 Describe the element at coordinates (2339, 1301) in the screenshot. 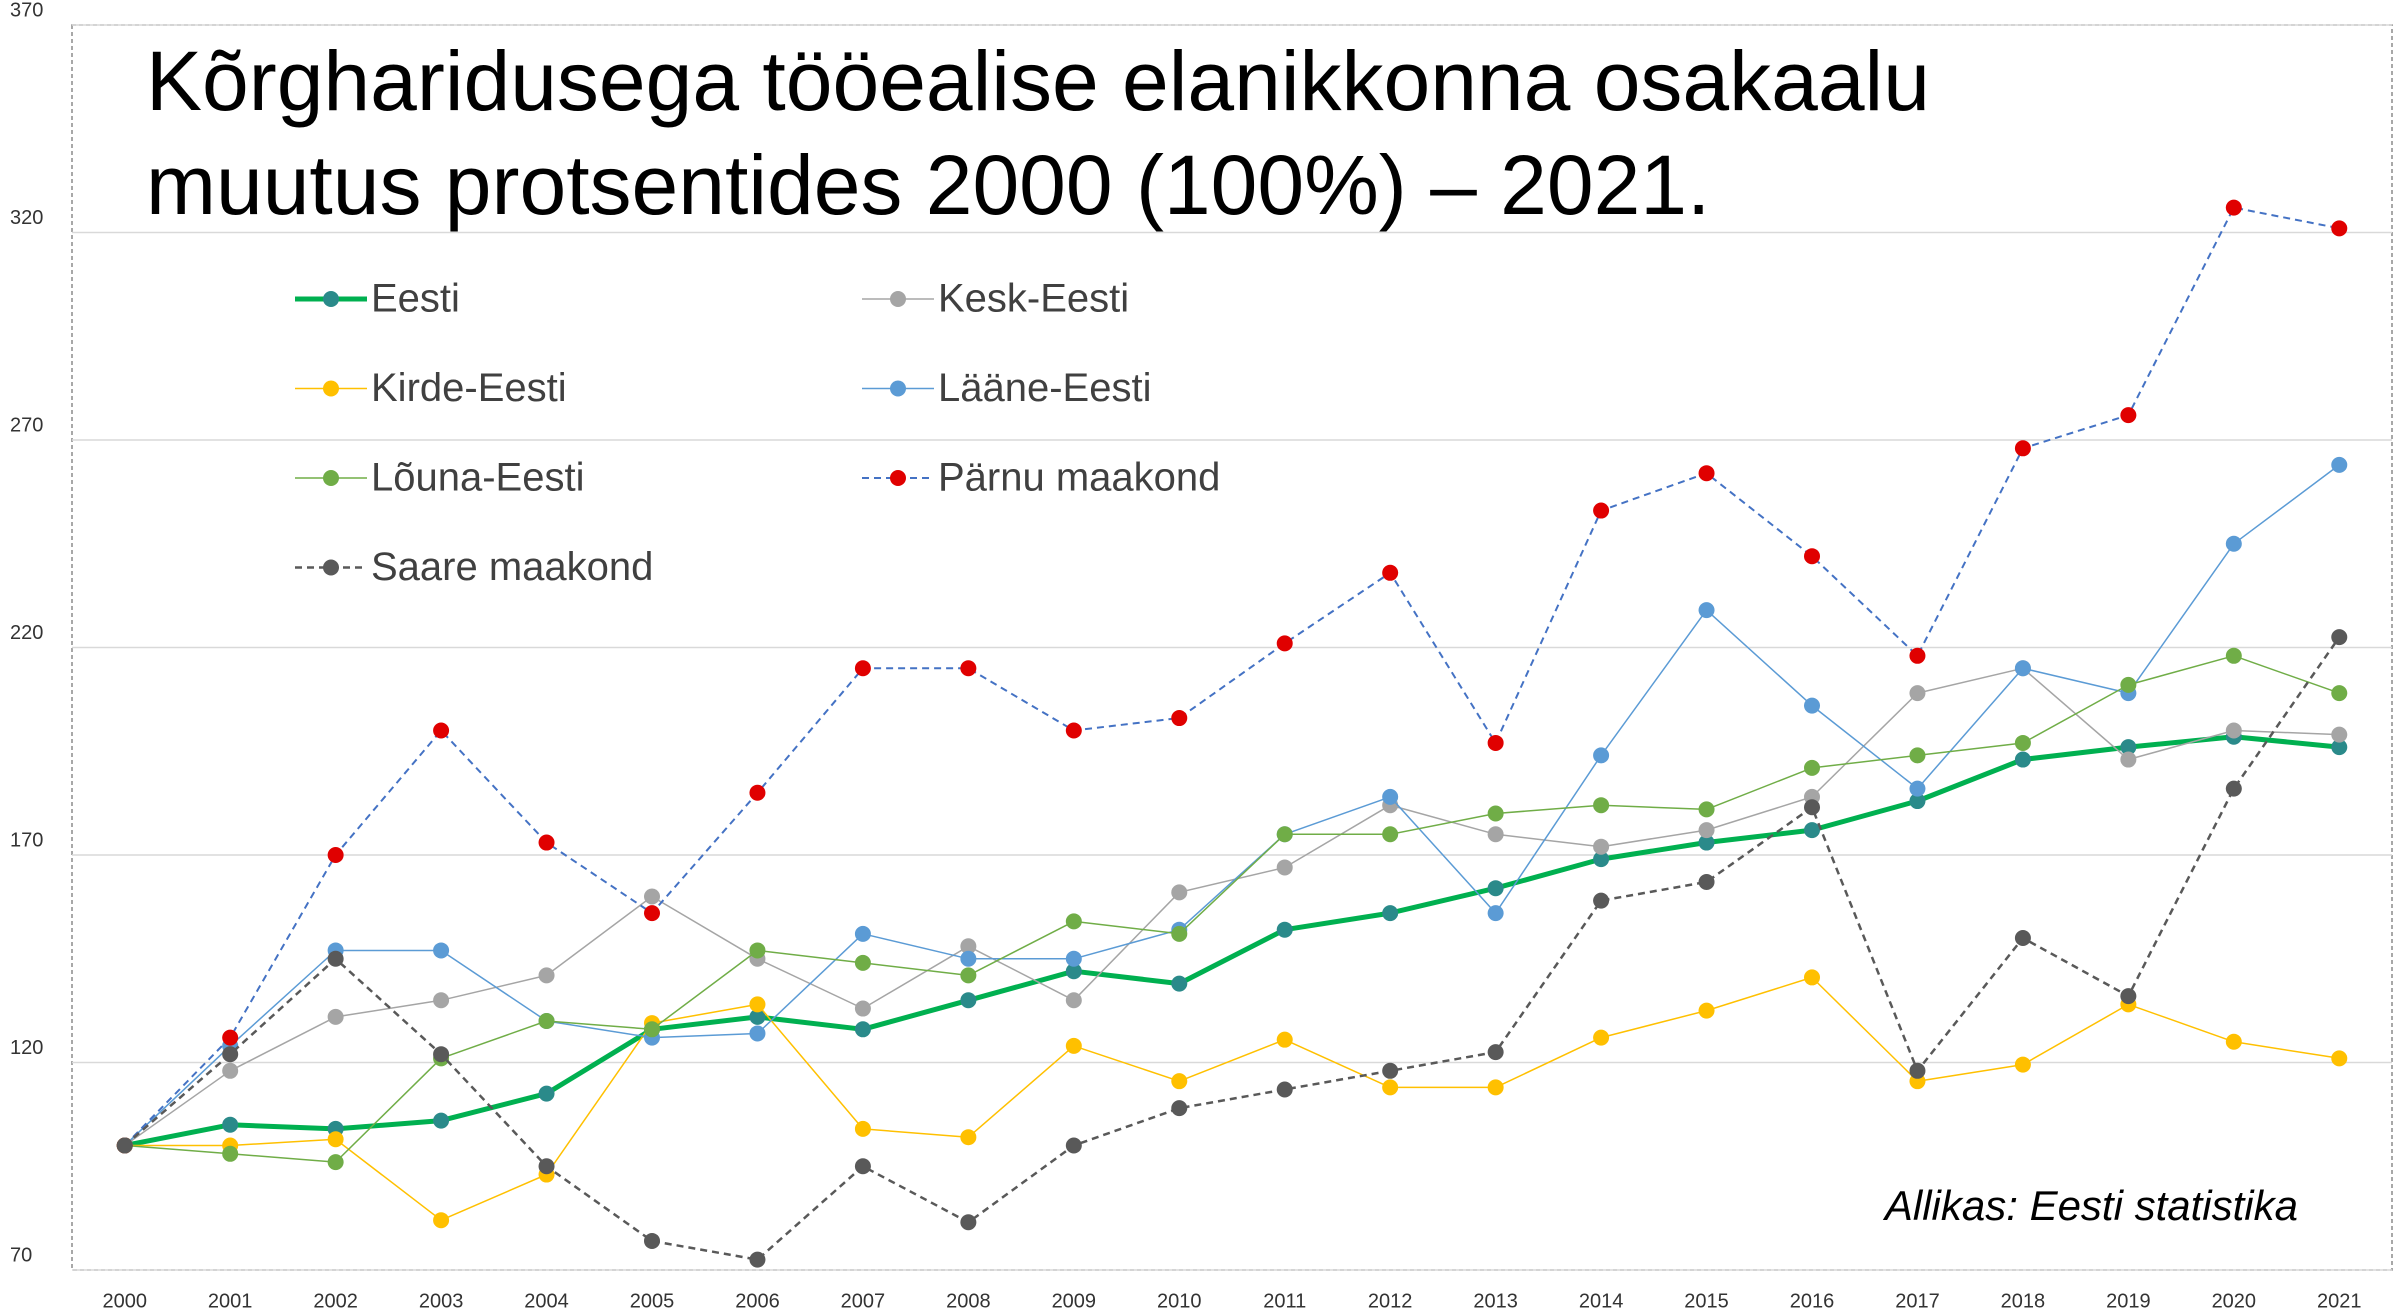

I see `x-tick-label: 2021` at that location.